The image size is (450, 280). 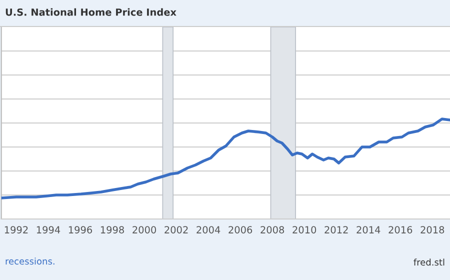 I want to click on x-tick-label: 1996, so click(x=80, y=230).